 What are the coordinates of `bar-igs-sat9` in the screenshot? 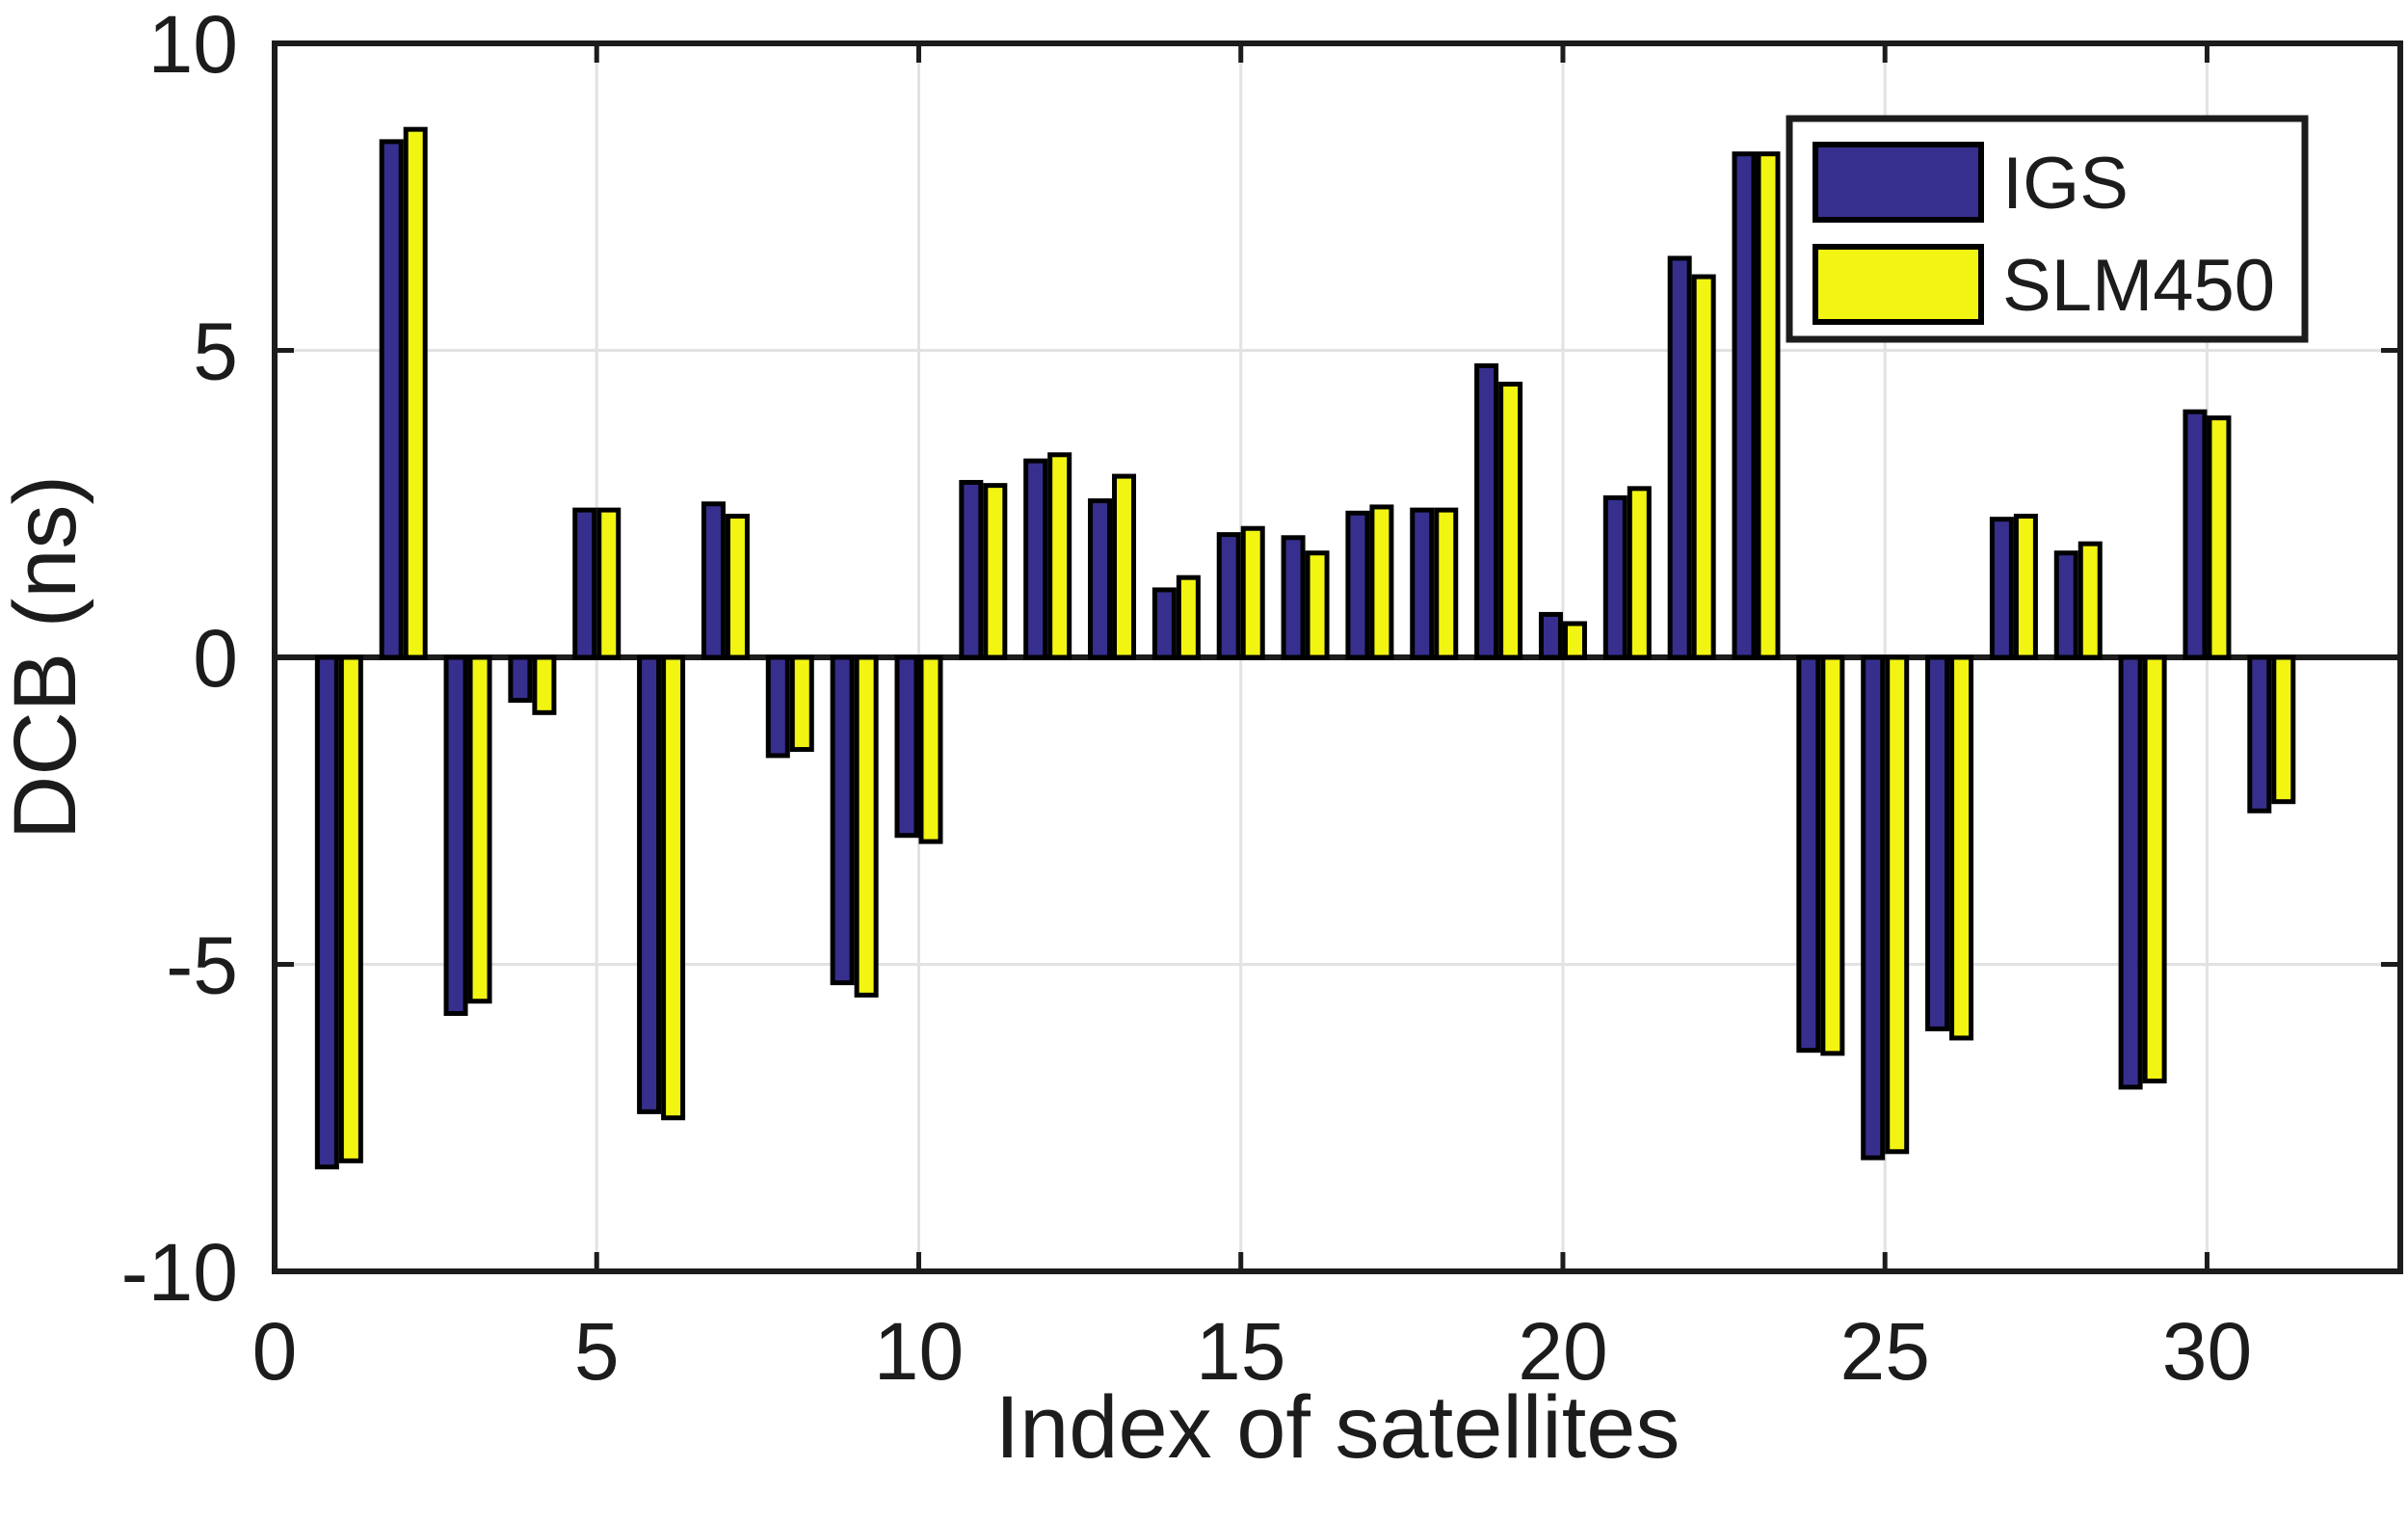 It's located at (843, 820).